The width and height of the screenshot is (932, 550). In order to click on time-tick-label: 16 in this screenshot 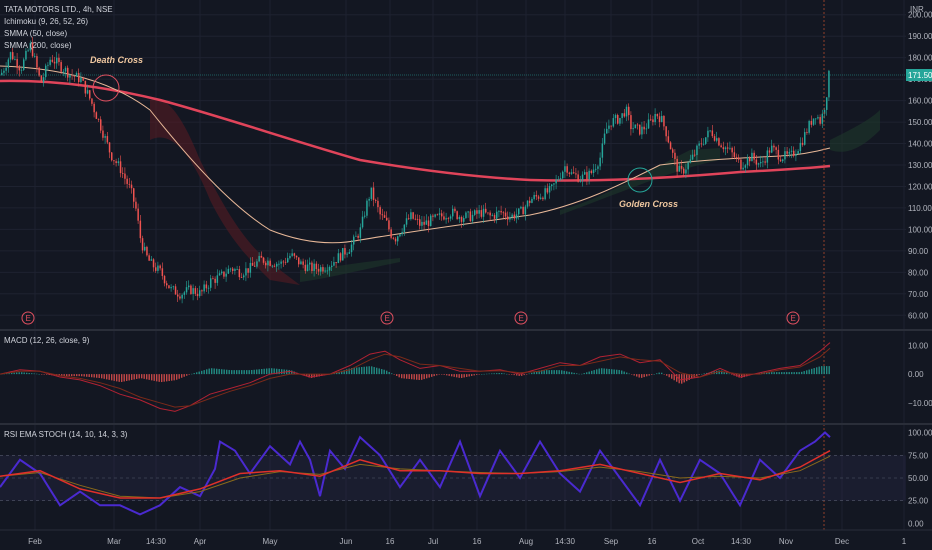, I will do `click(477, 541)`.